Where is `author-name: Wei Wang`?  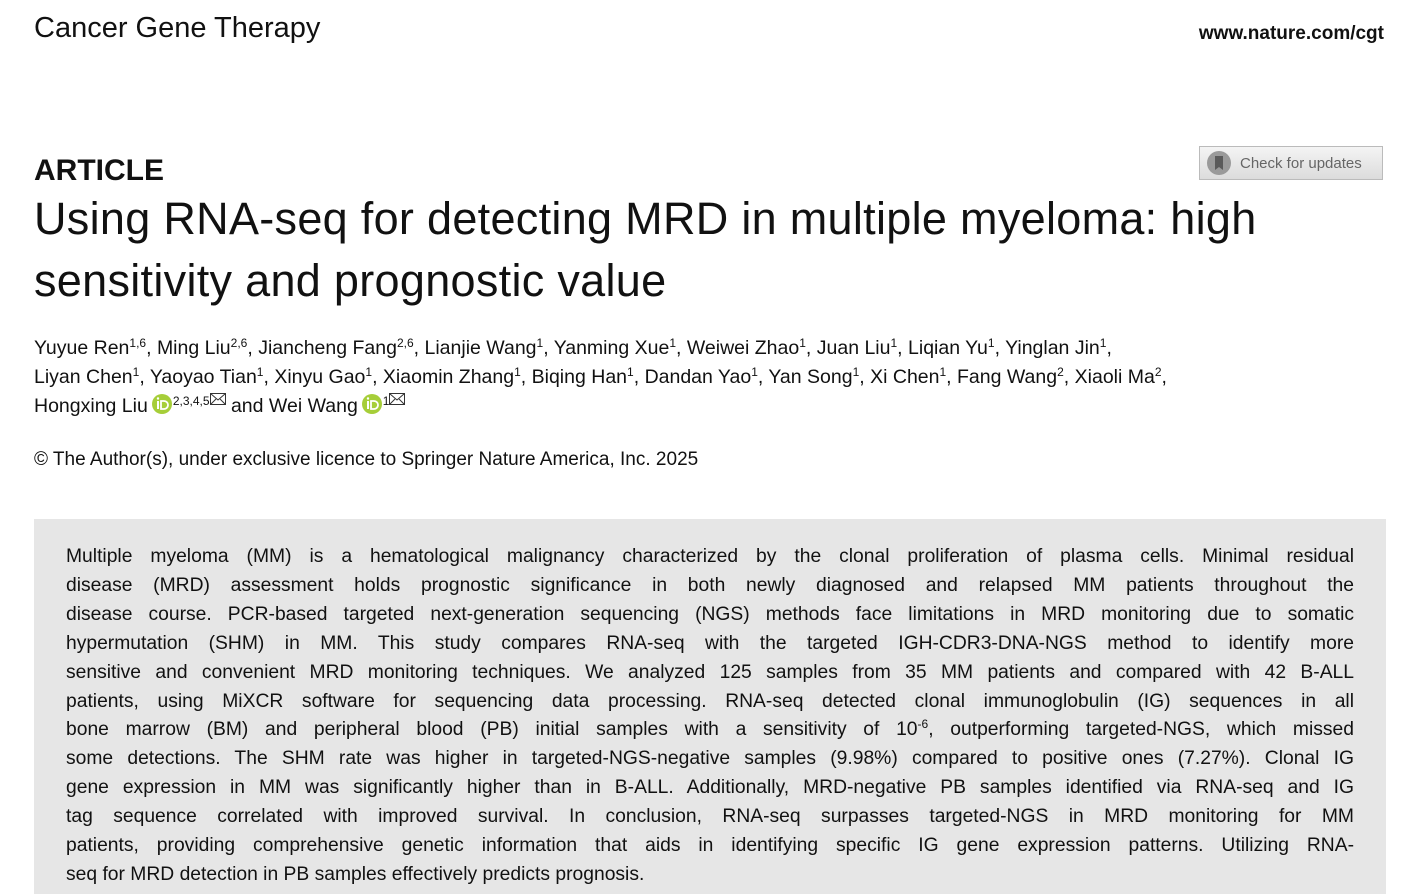
author-name: Wei Wang is located at coordinates (313, 406).